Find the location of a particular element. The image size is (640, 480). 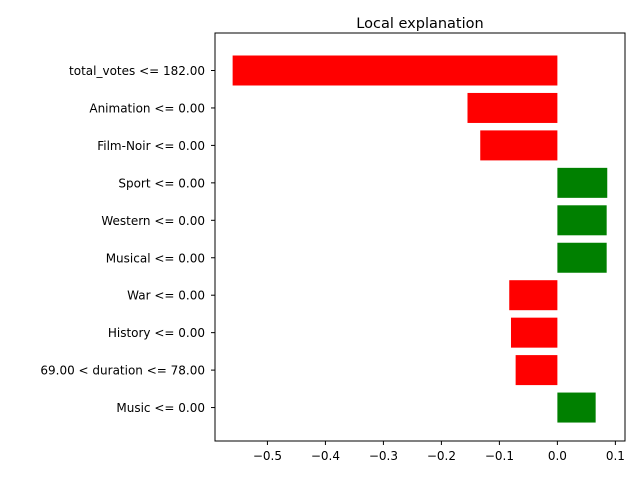

x-tick-label-4: −0.1 is located at coordinates (499, 456).